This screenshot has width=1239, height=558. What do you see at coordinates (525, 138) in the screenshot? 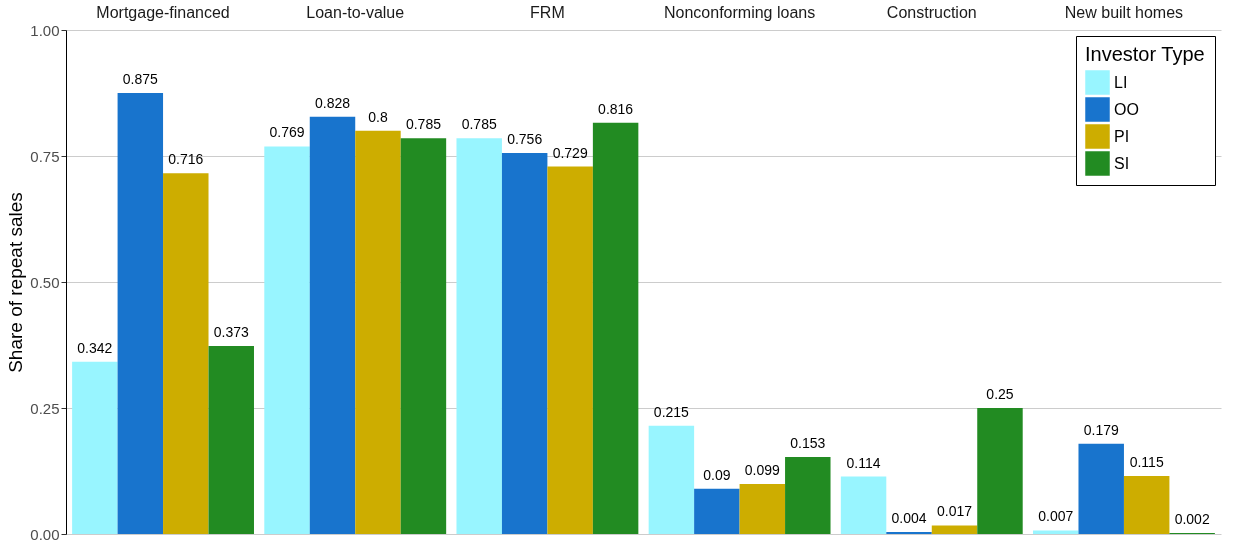
I see `data-label: 0.756` at bounding box center [525, 138].